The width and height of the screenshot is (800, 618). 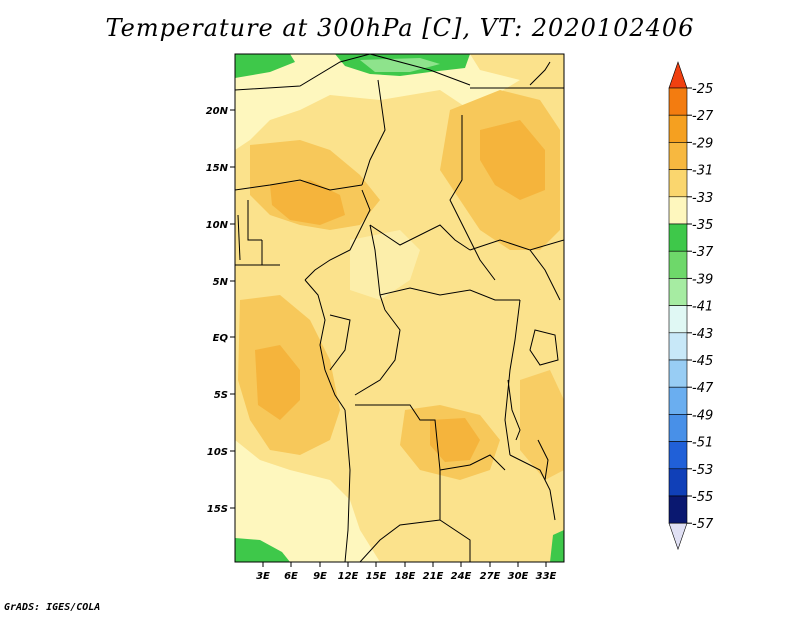 What do you see at coordinates (265, 66) in the screenshot?
I see `field-green-nw` at bounding box center [265, 66].